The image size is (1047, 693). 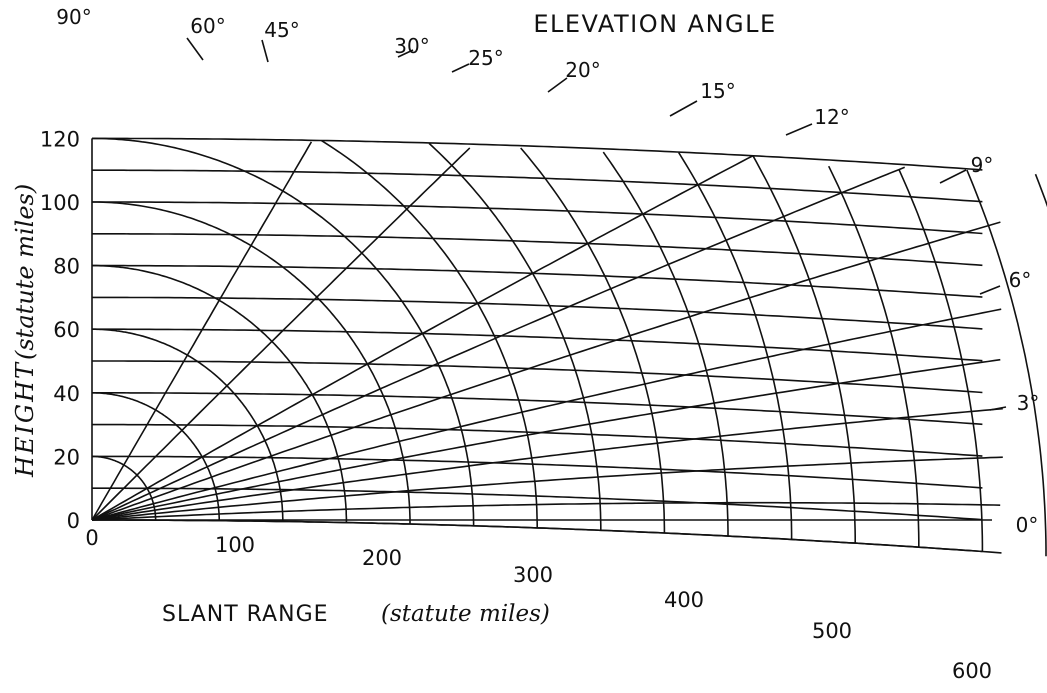 What do you see at coordinates (831, 117) in the screenshot?
I see `elevation-angle-label: 12°` at bounding box center [831, 117].